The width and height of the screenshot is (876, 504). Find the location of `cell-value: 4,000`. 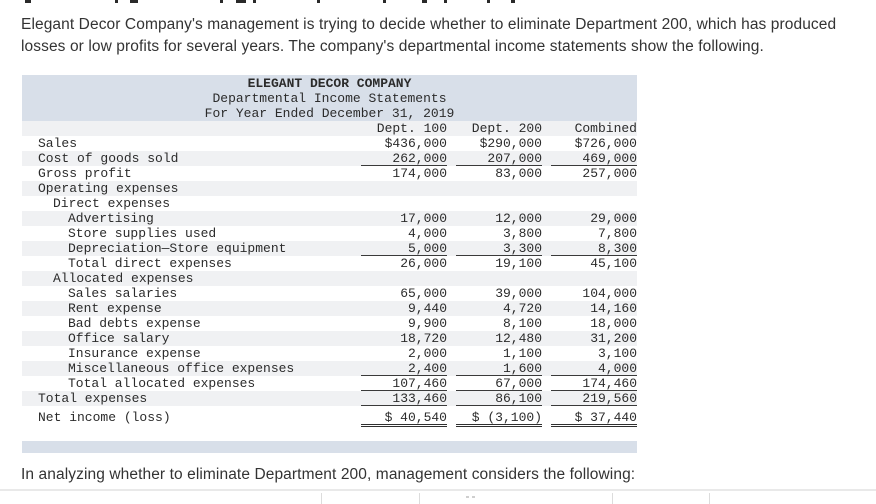

cell-value: 4,000 is located at coordinates (427, 233).